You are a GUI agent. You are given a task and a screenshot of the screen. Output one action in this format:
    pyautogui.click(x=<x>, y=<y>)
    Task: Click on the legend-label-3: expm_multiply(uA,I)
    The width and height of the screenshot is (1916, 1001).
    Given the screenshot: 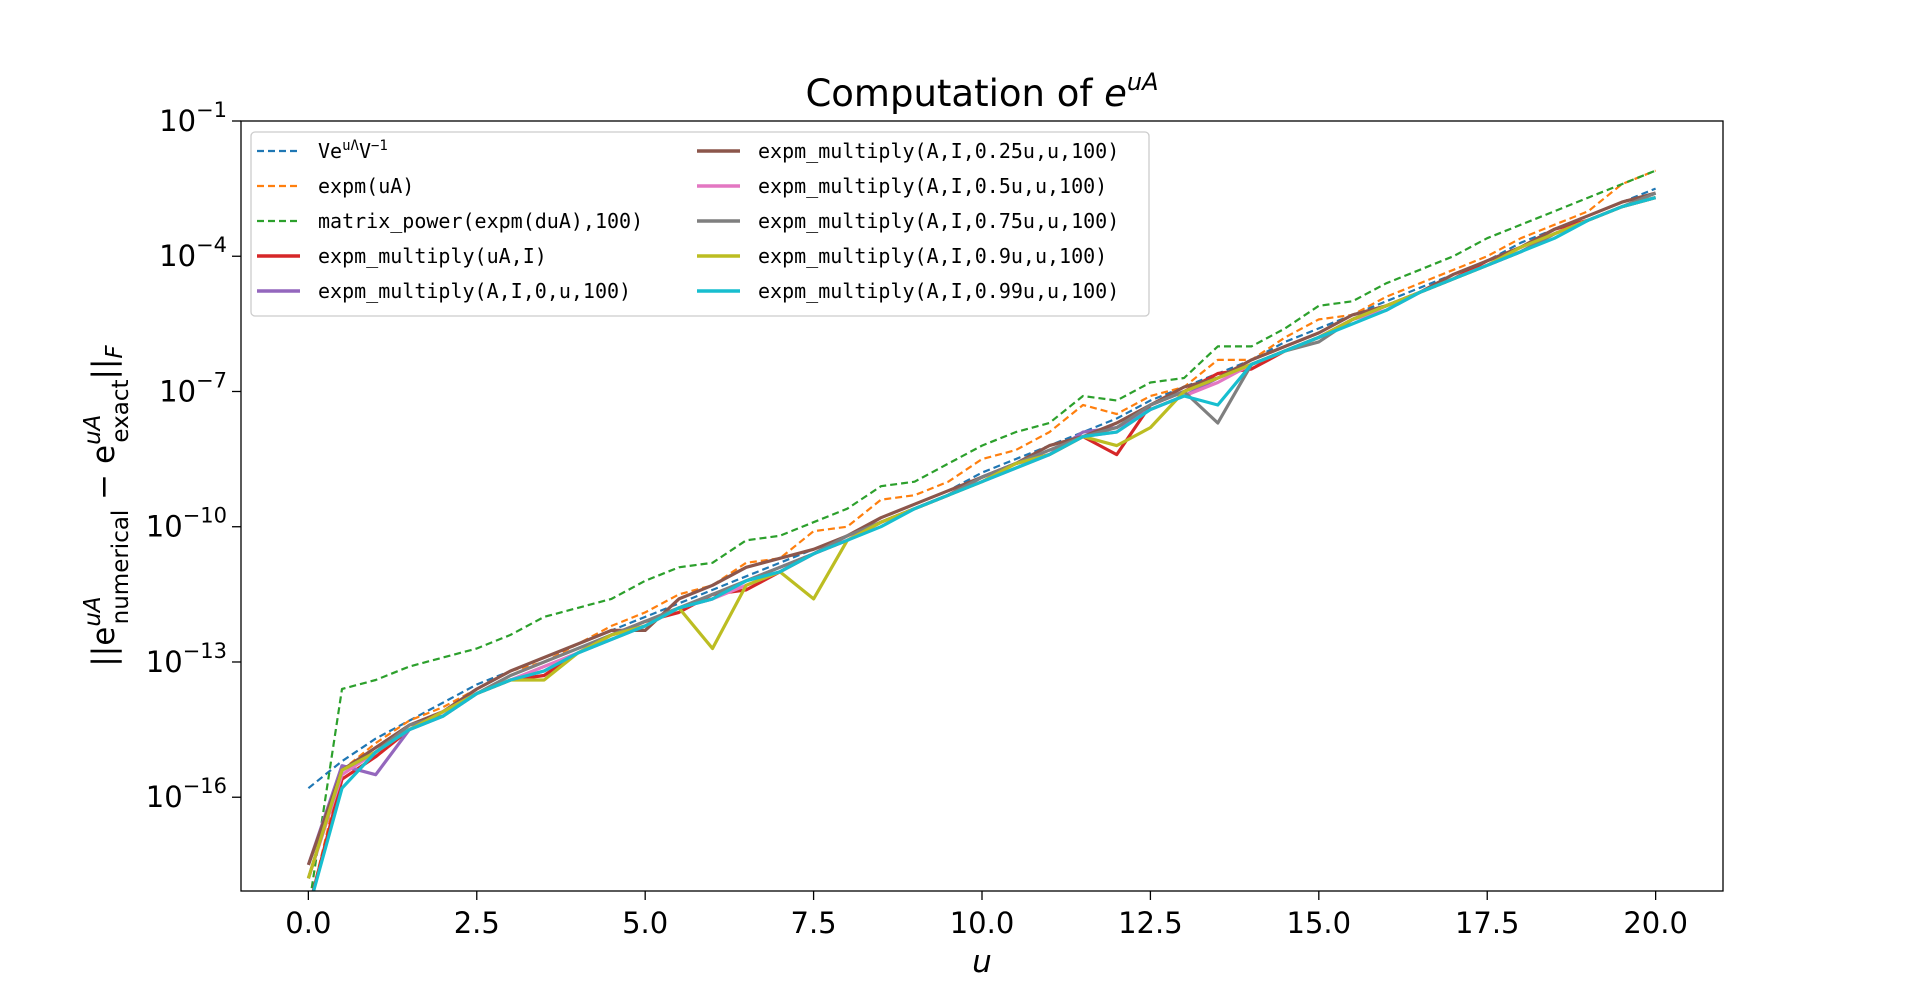 What is the action you would take?
    pyautogui.click(x=432, y=256)
    